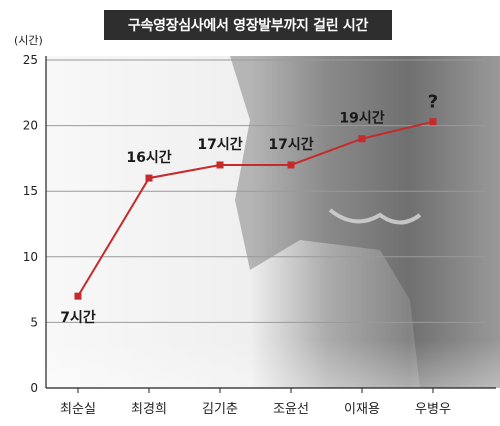  What do you see at coordinates (362, 409) in the screenshot?
I see `x-tick-label: 이재용` at bounding box center [362, 409].